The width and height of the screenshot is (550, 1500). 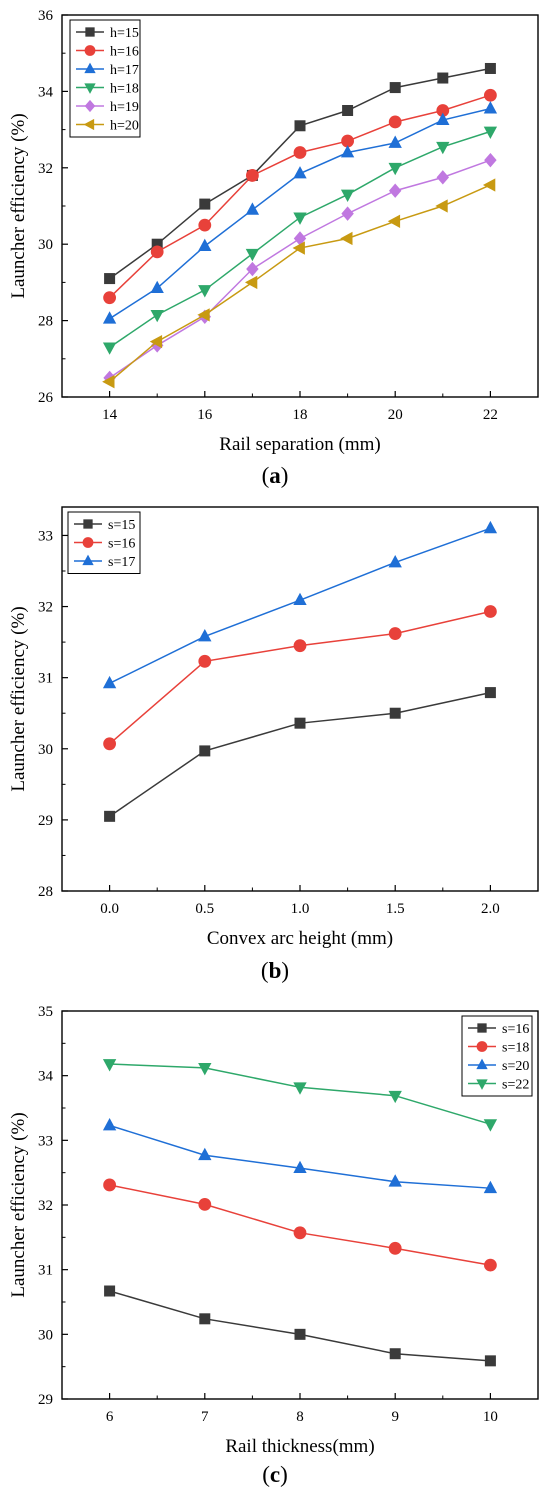 What do you see at coordinates (300, 1225) in the screenshot?
I see `series-s=18` at bounding box center [300, 1225].